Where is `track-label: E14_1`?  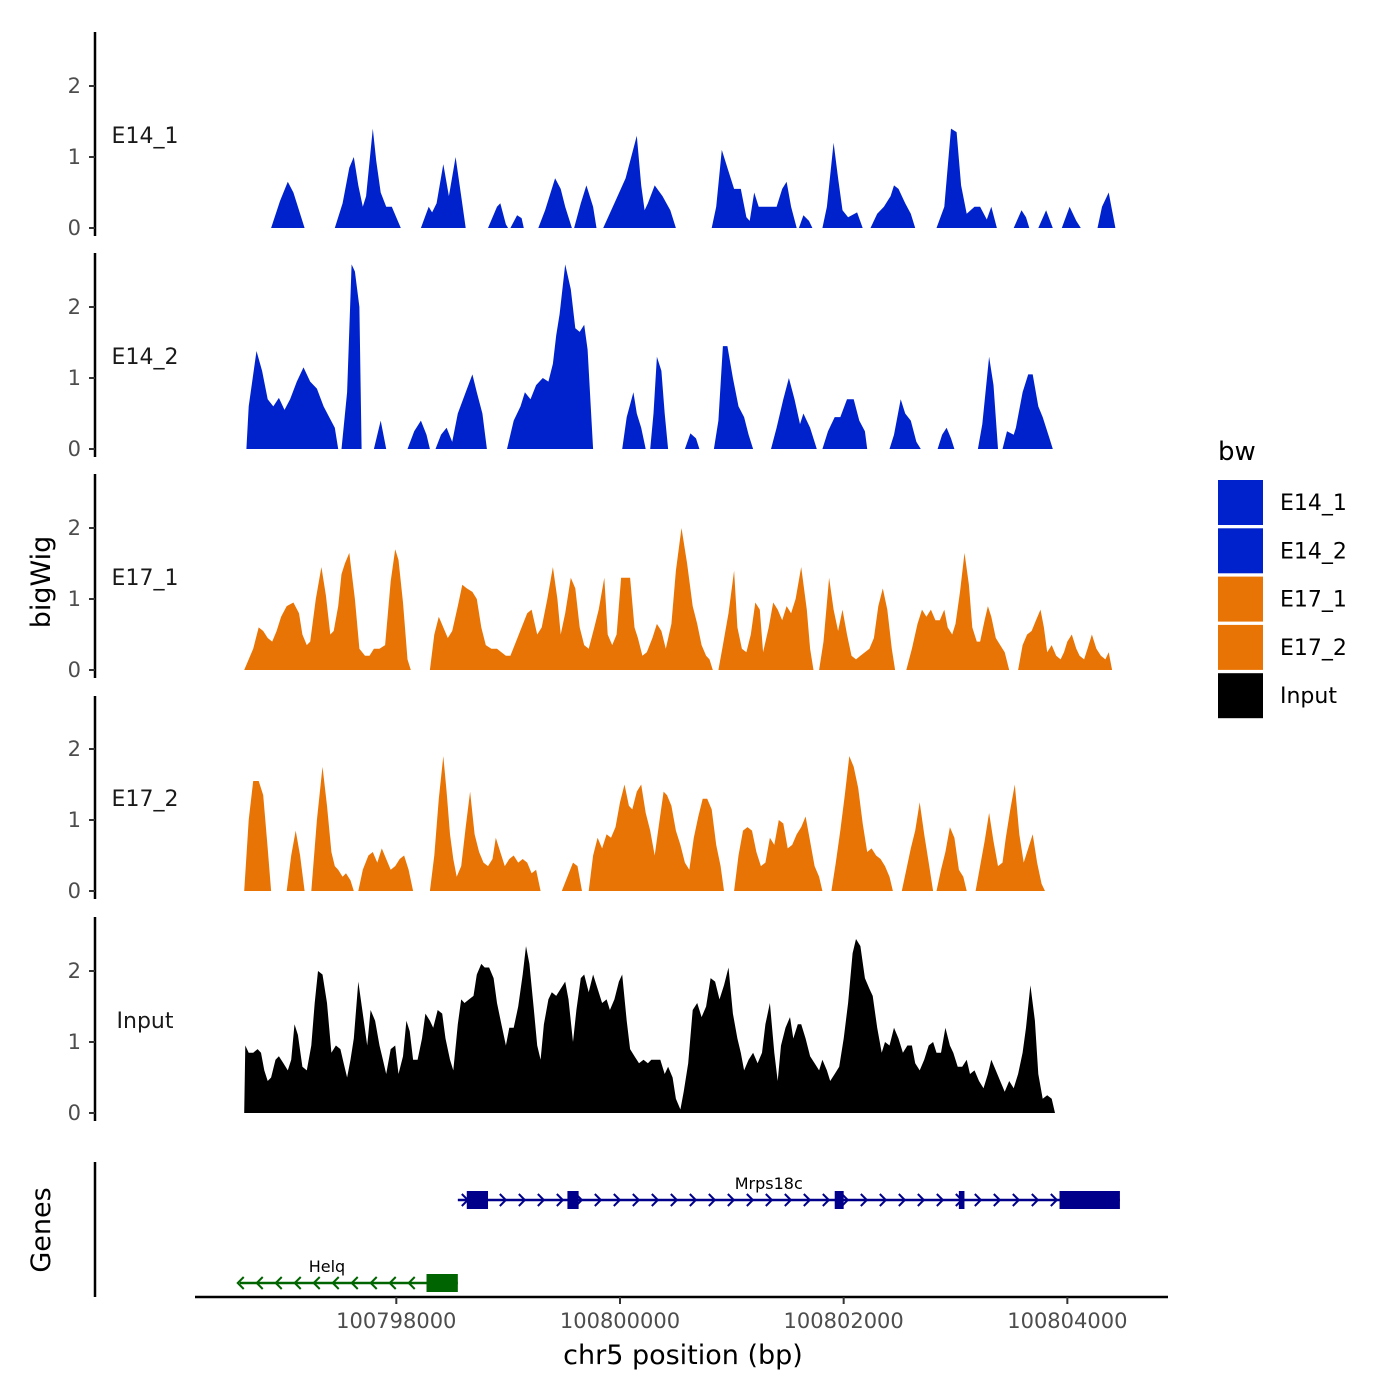
track-label: E14_1 is located at coordinates (145, 136).